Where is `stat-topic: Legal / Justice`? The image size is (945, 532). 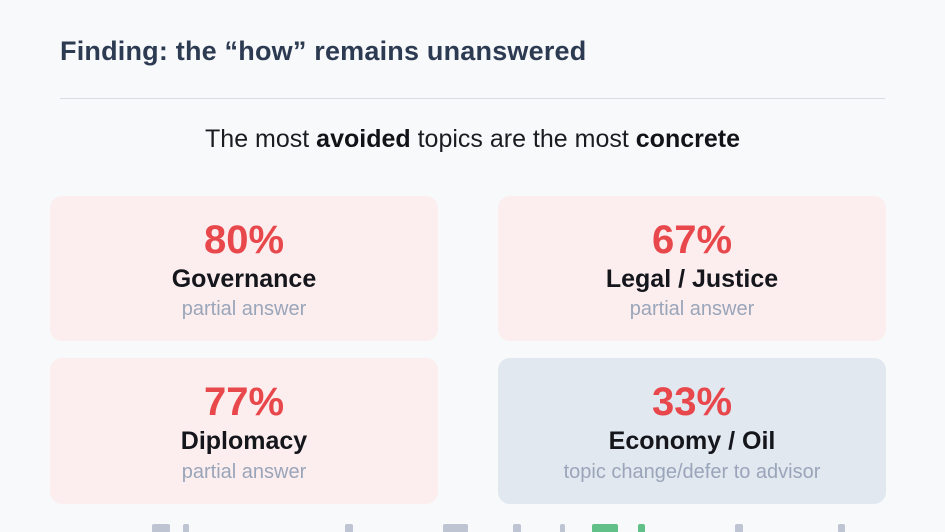
stat-topic: Legal / Justice is located at coordinates (692, 278).